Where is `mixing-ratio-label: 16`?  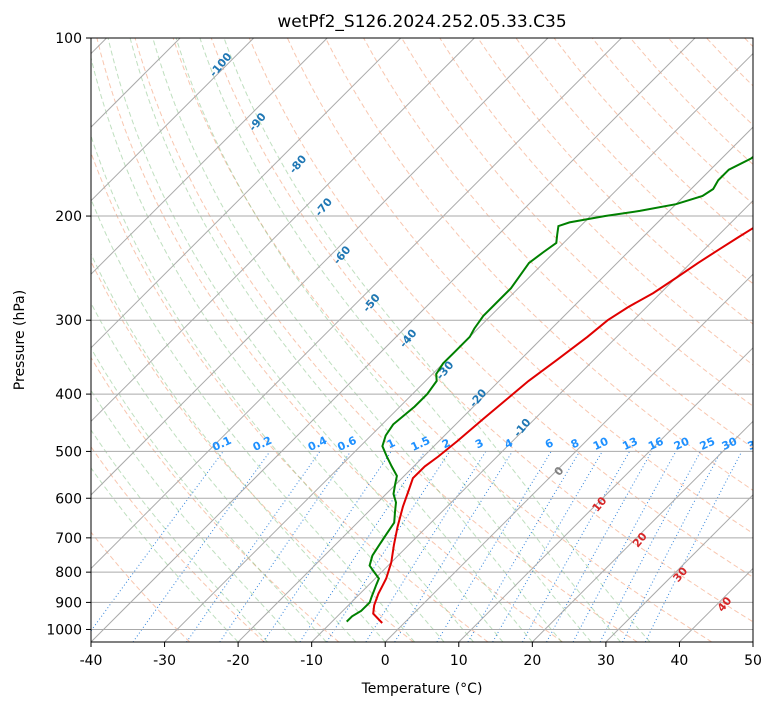 mixing-ratio-label: 16 is located at coordinates (656, 444).